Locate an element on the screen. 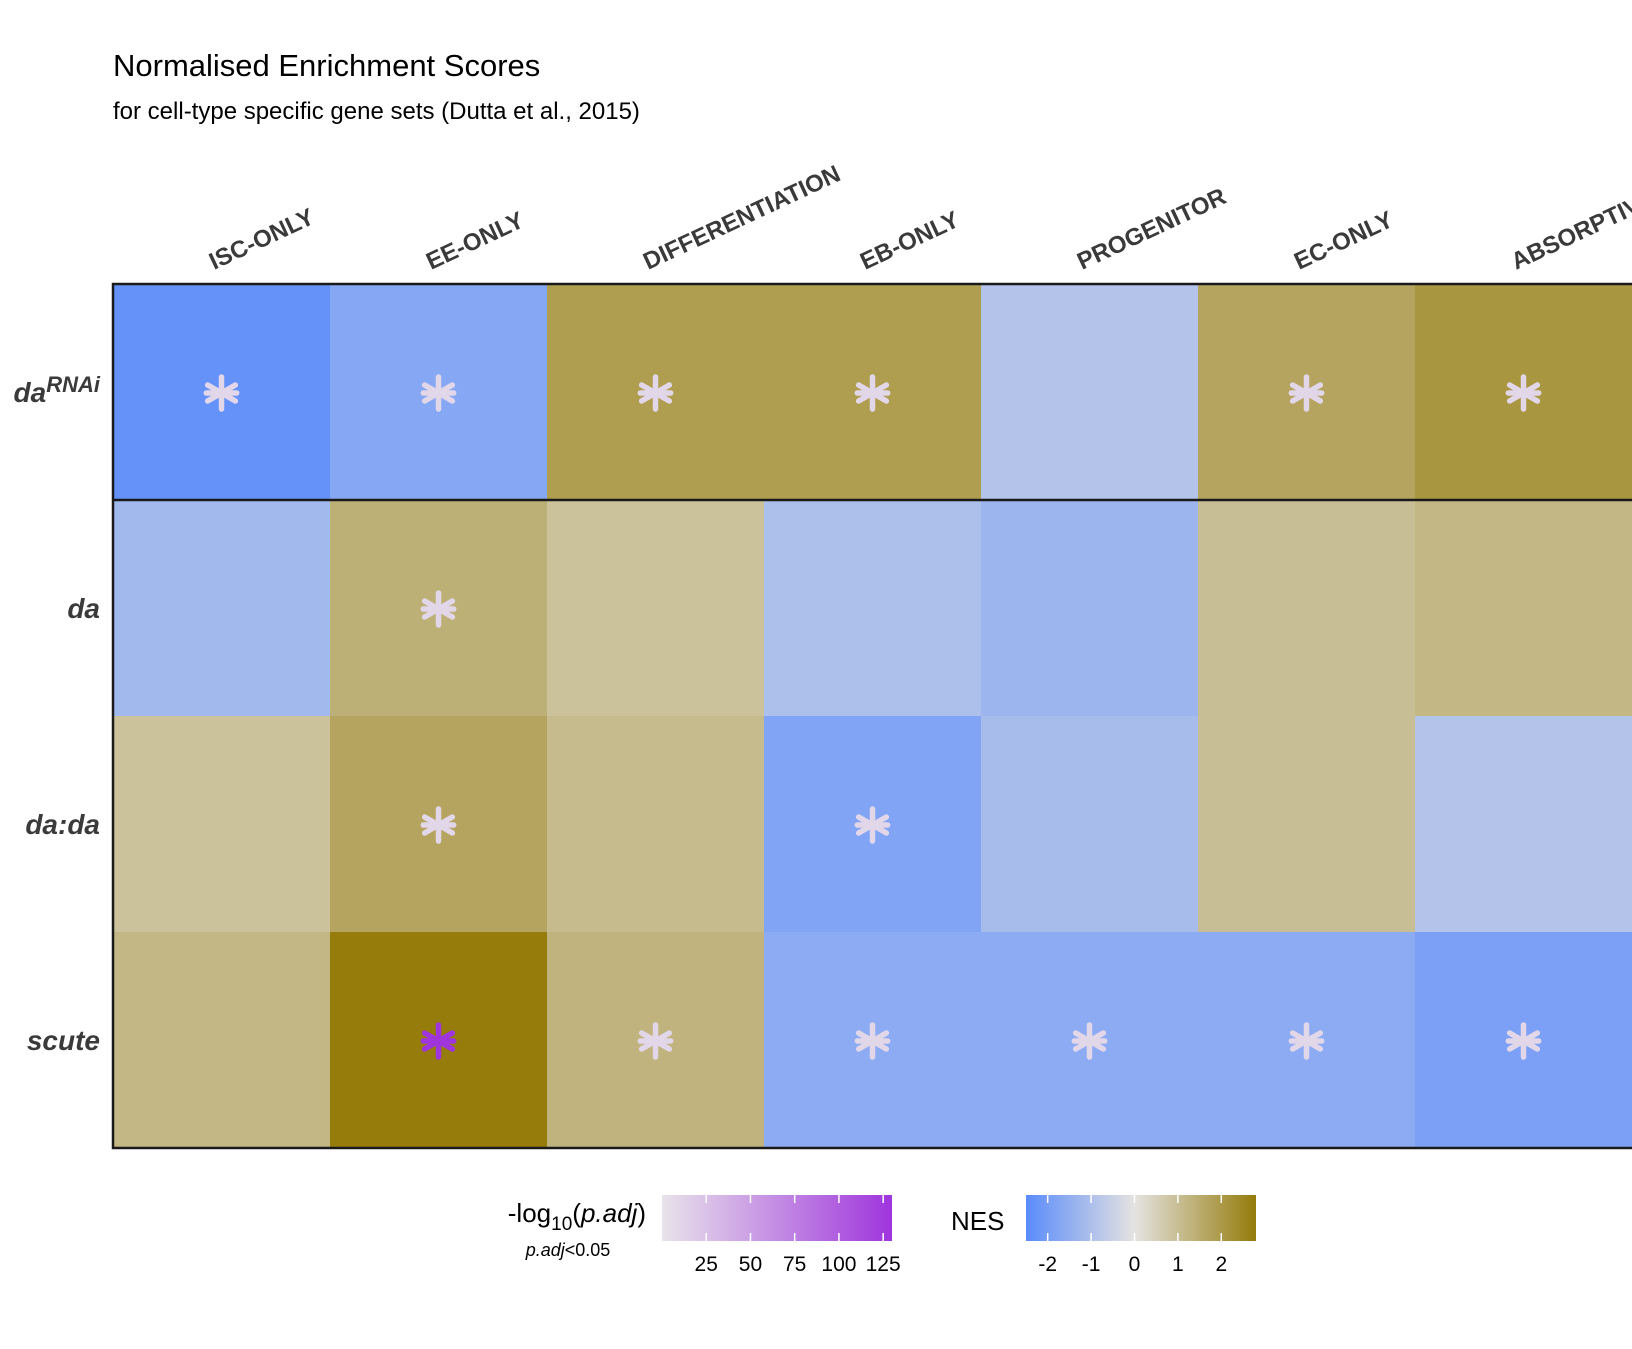  column-label: DIFFERENTIATION is located at coordinates (742, 217).